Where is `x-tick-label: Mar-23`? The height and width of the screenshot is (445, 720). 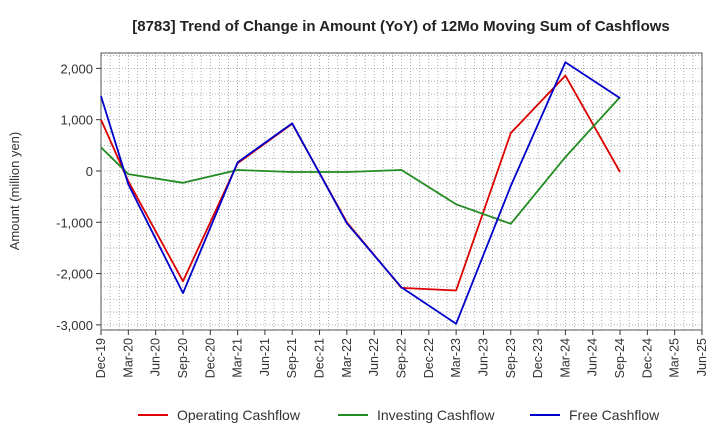
x-tick-label: Mar-23 is located at coordinates (456, 358).